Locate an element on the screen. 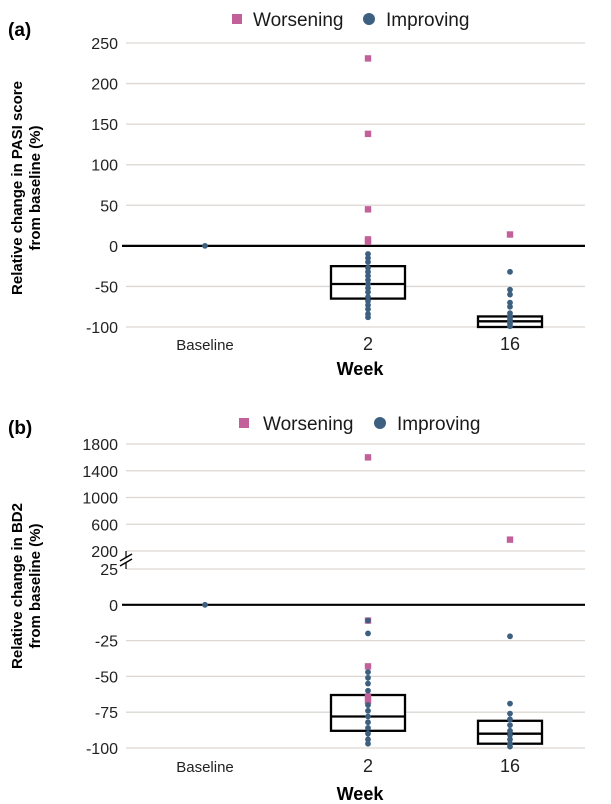  y-tick-label: -50 is located at coordinates (106, 287).